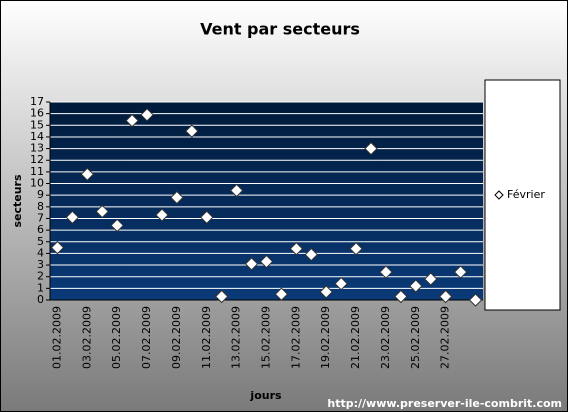 Image resolution: width=568 pixels, height=412 pixels. Describe the element at coordinates (444, 403) in the screenshot. I see `footer: http://www.preserver-ile-combrit.com` at that location.